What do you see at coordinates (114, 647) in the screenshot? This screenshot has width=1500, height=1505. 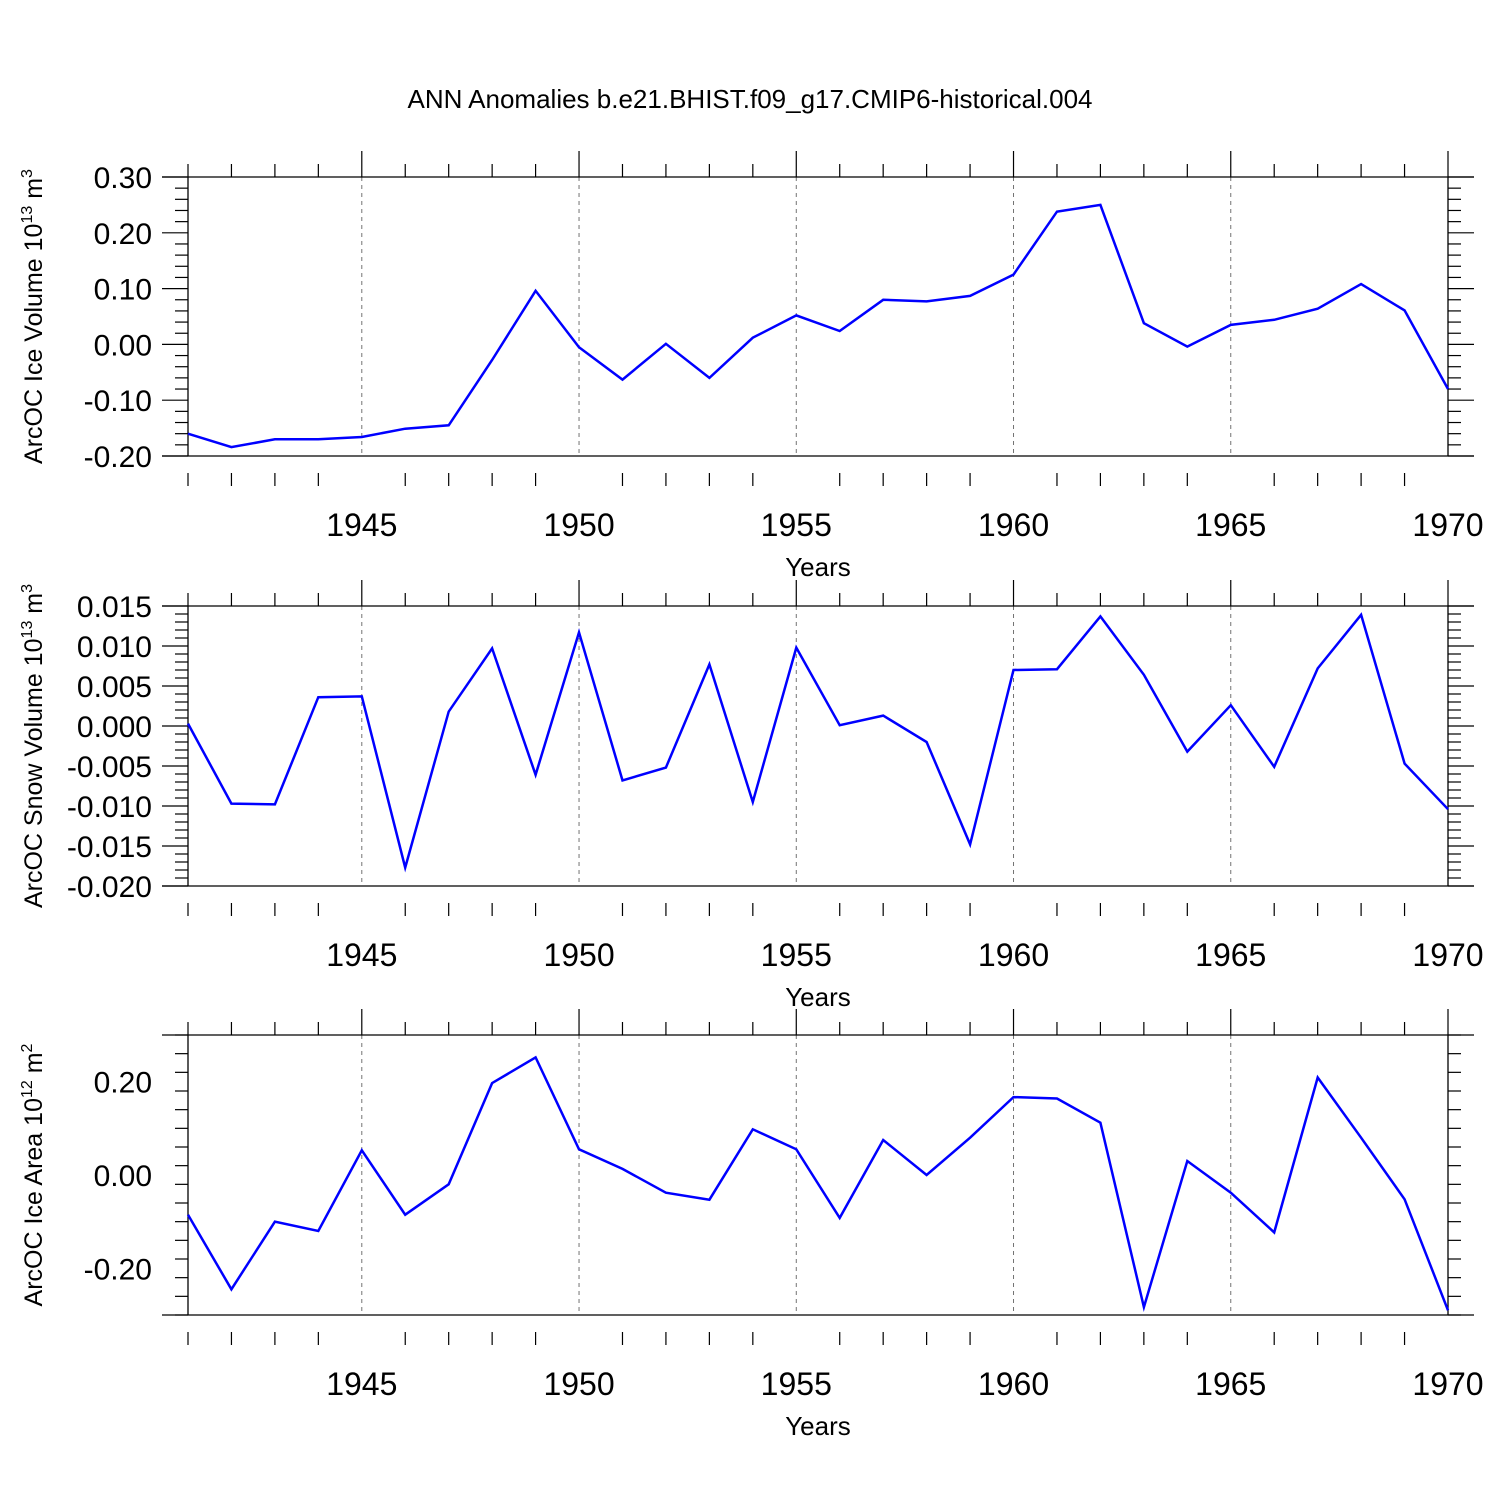 I see `y-tick-label: 0.010` at bounding box center [114, 647].